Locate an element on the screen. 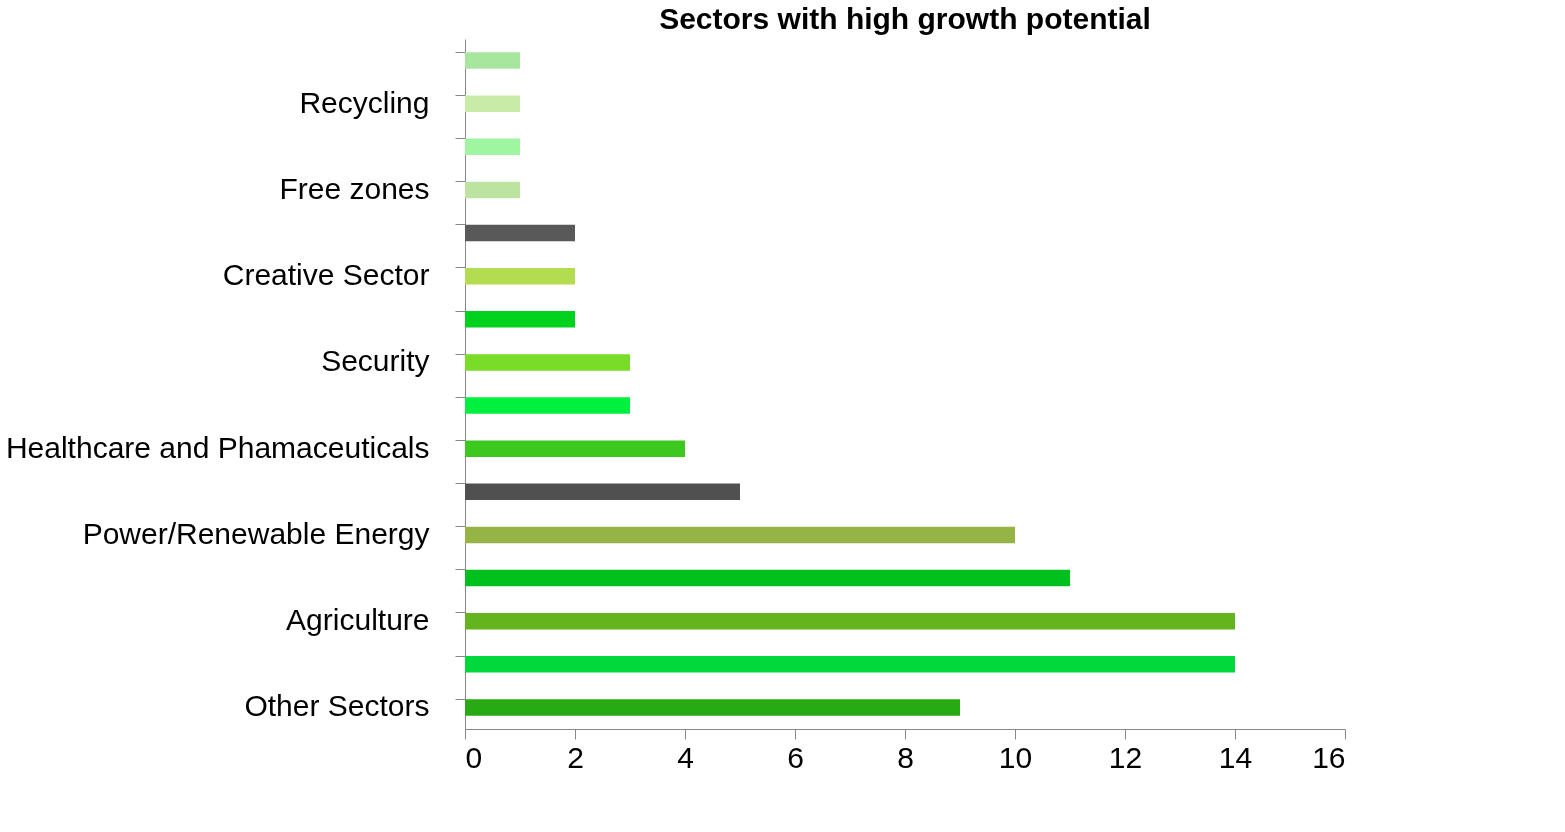  y-tick-label: Recycling is located at coordinates (364, 102).